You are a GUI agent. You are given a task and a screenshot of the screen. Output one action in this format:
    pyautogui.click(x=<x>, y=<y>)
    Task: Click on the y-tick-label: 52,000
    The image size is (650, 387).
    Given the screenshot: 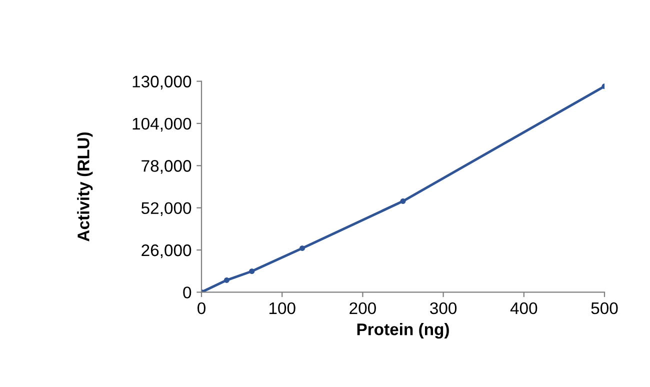 What is the action you would take?
    pyautogui.click(x=166, y=209)
    